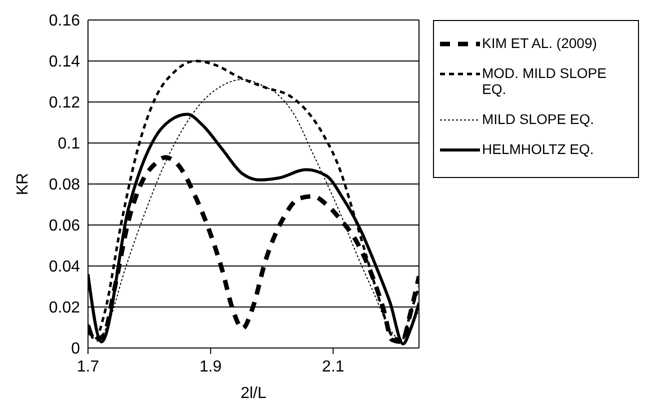 This screenshot has width=651, height=416. Describe the element at coordinates (538, 119) in the screenshot. I see `legend-label: MILD SLOPE EQ.` at that location.